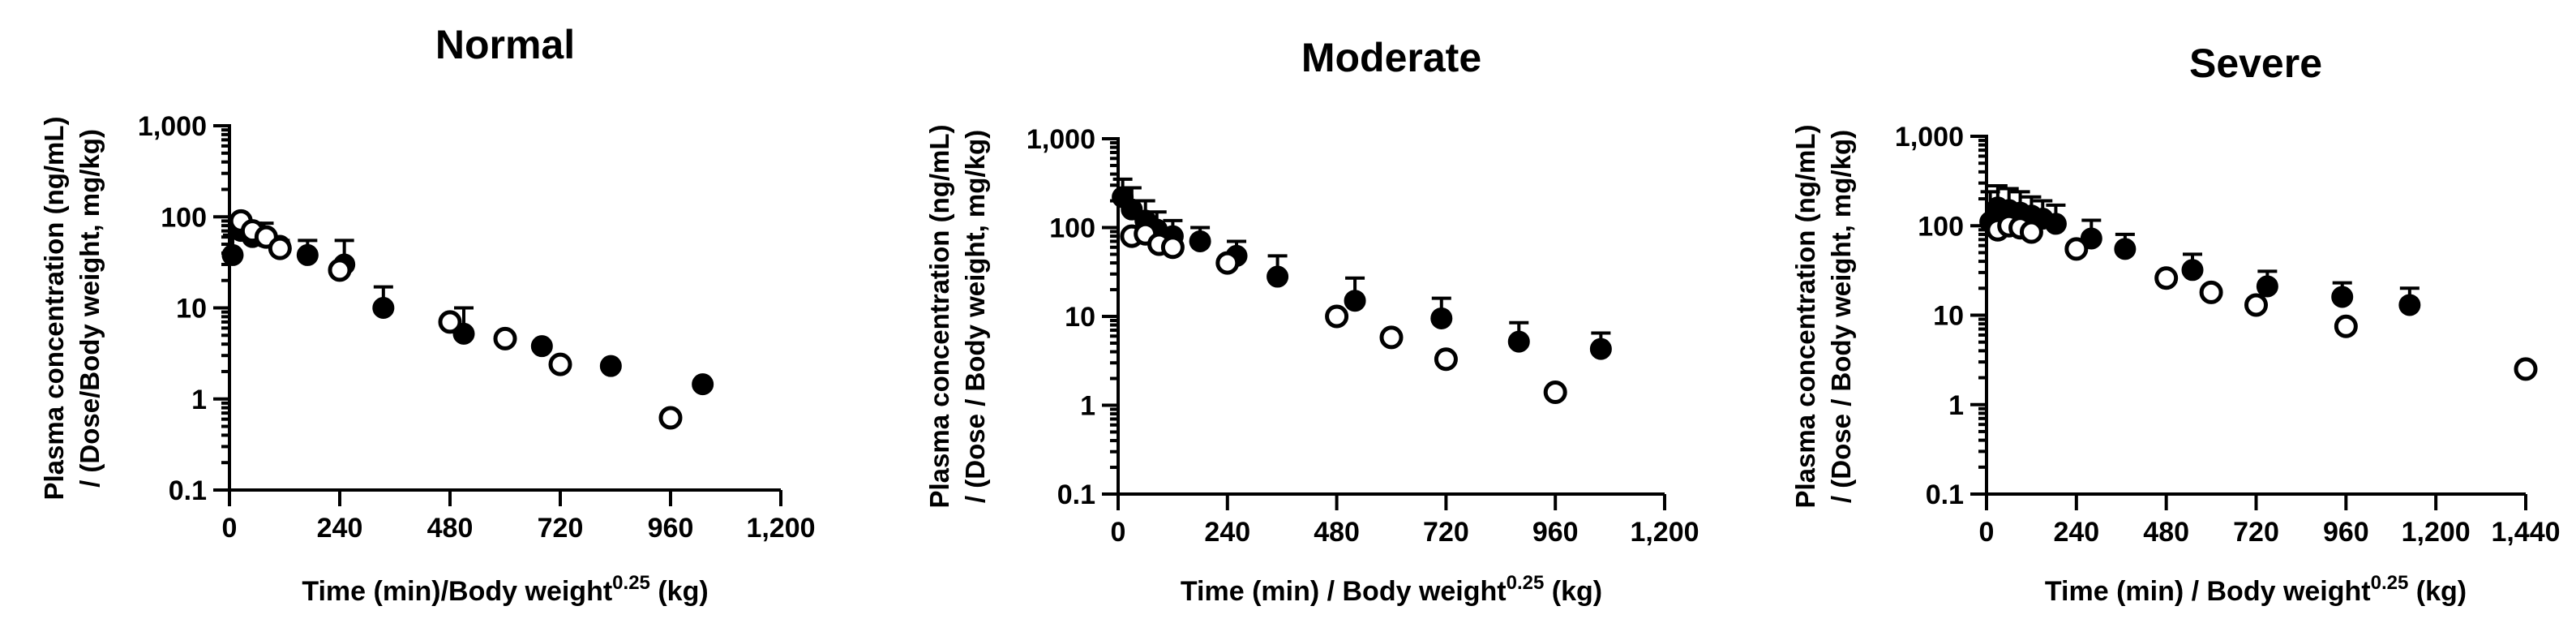 The image size is (2576, 632). I want to click on x-axis-label: Time (min)/Body weight0.25 (kg), so click(505, 589).